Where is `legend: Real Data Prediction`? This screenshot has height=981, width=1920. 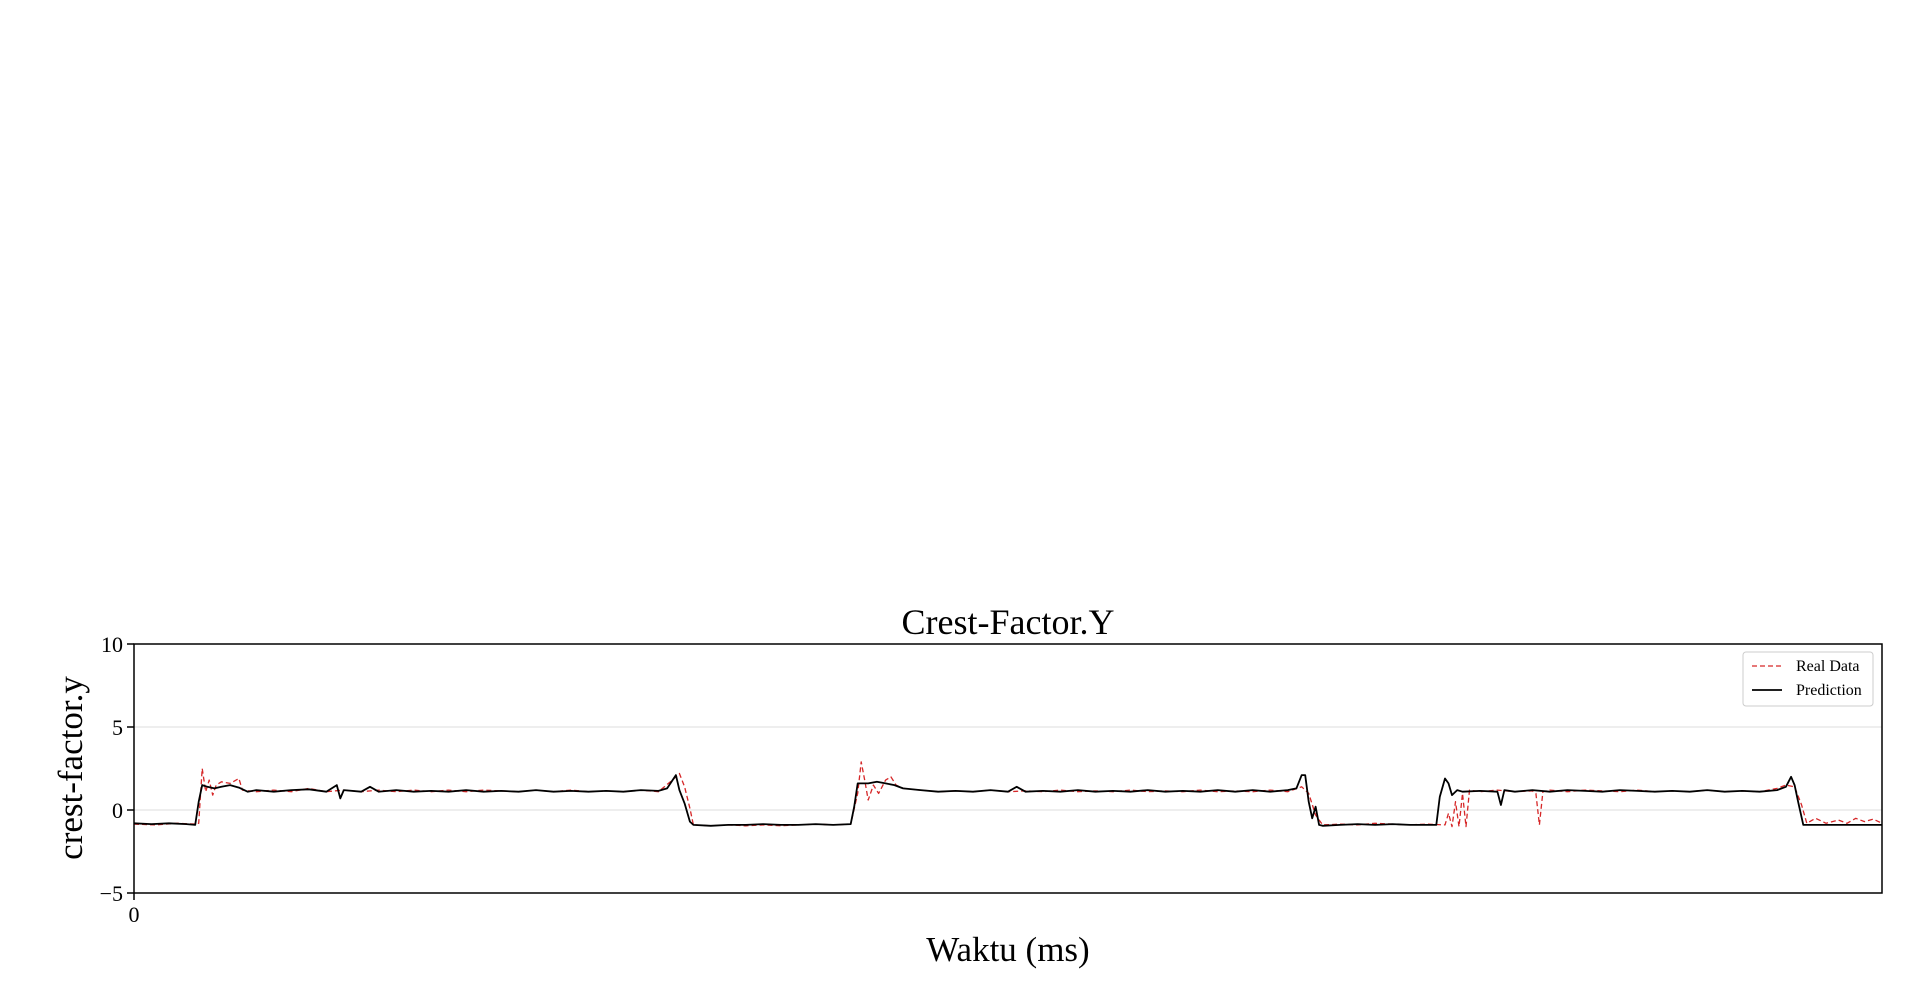 legend: Real Data Prediction is located at coordinates (1808, 679).